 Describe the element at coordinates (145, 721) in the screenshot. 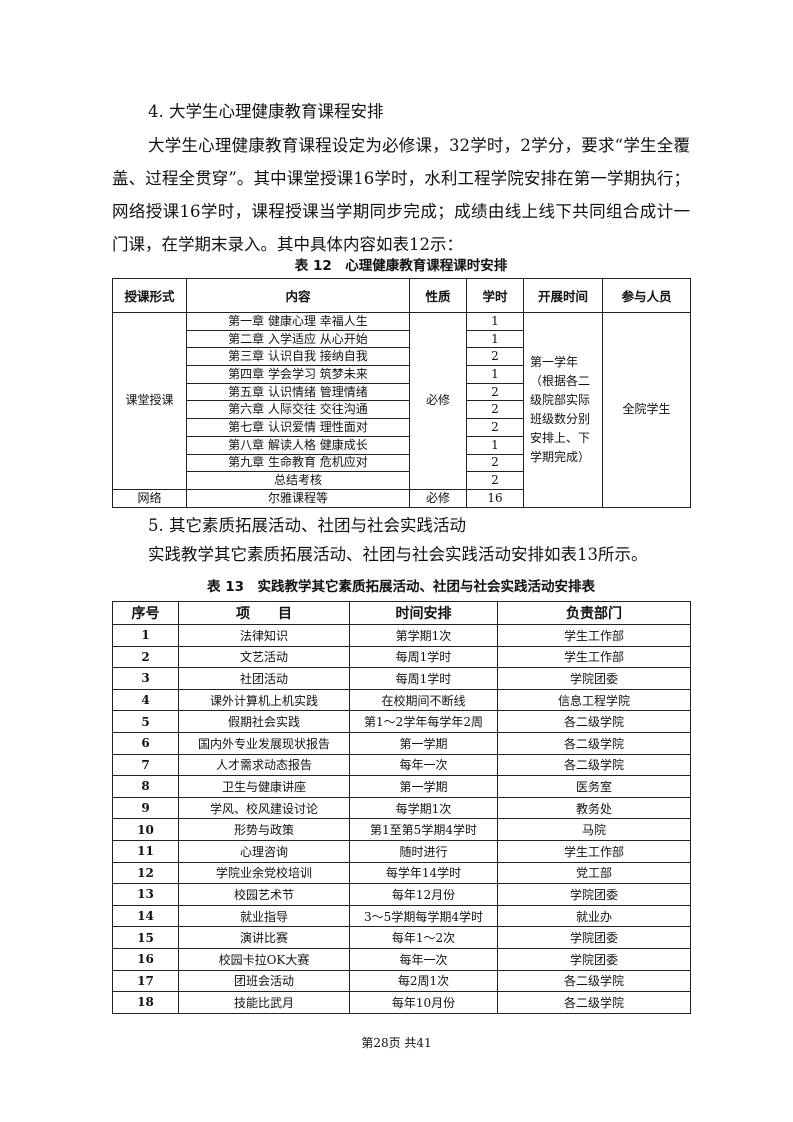

I see `index-cell: 5` at that location.